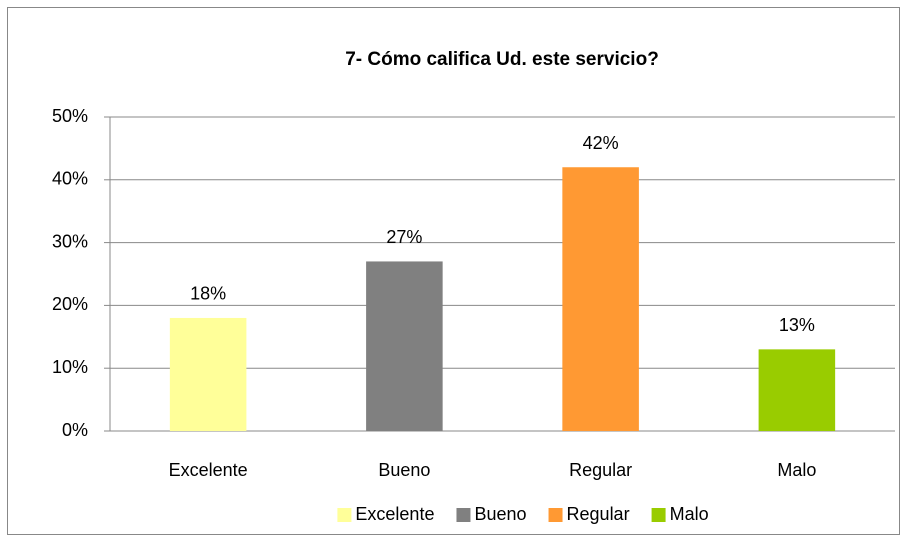 The height and width of the screenshot is (539, 907). I want to click on y-tick-label: 20%, so click(70, 304).